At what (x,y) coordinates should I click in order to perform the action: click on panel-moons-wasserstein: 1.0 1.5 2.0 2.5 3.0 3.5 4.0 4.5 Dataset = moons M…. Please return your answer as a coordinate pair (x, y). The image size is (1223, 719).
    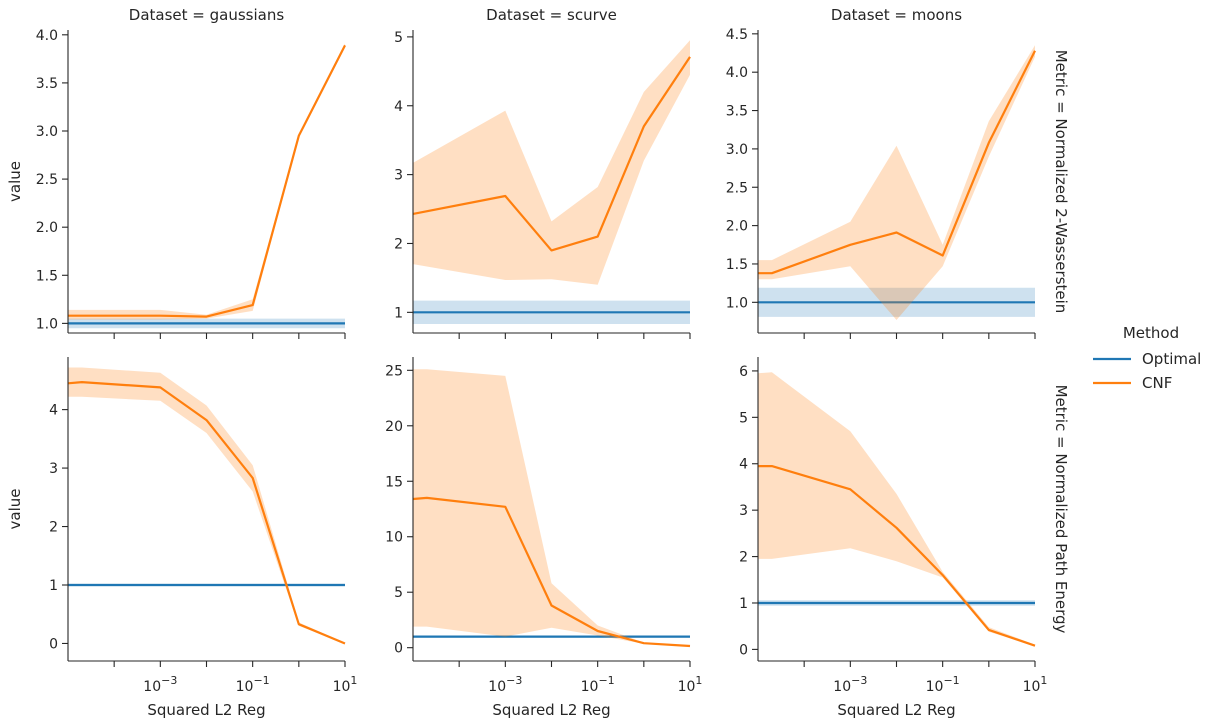
    Looking at the image, I should click on (898, 172).